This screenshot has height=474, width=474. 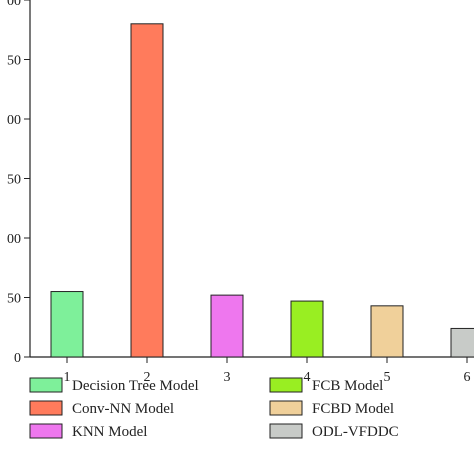 What do you see at coordinates (353, 409) in the screenshot?
I see `legend-label: FCBD Model` at bounding box center [353, 409].